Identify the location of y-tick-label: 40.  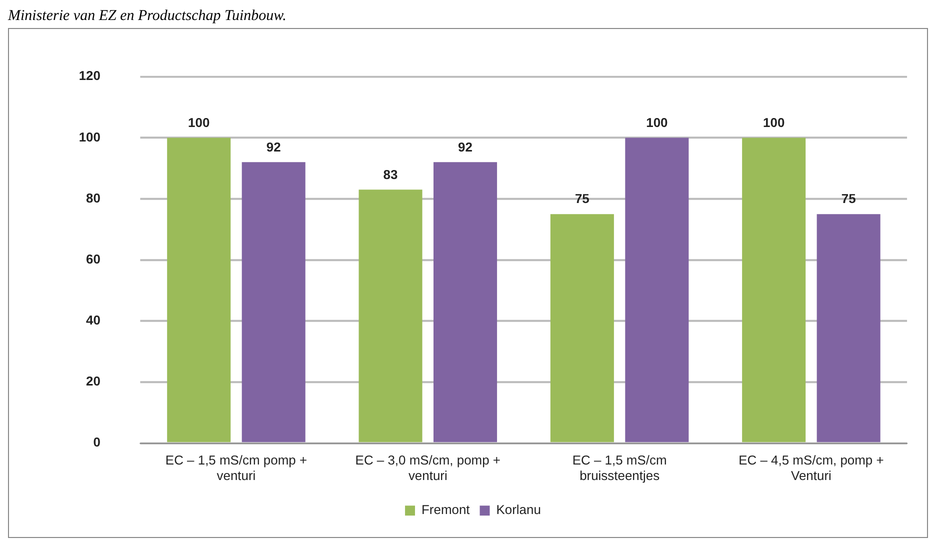
(93, 320).